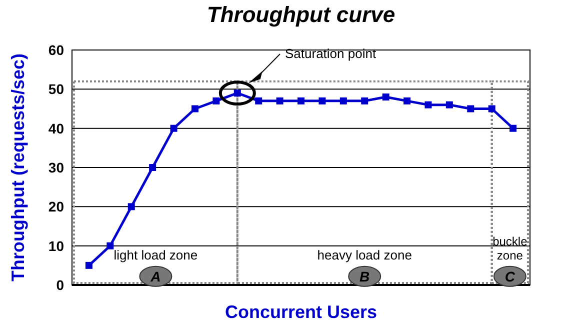  Describe the element at coordinates (56, 206) in the screenshot. I see `y-tick-label: 20` at that location.